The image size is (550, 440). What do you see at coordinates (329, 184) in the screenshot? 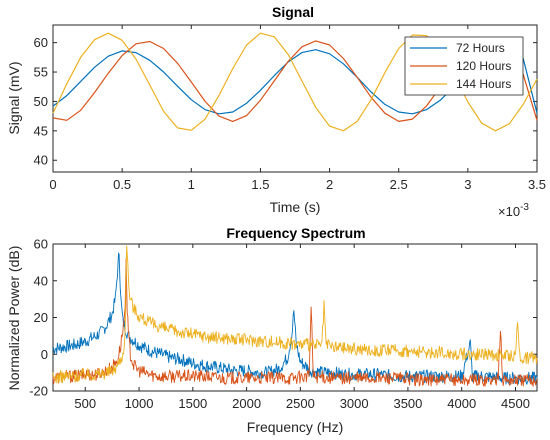
I see `x-tick-label: 2` at bounding box center [329, 184].